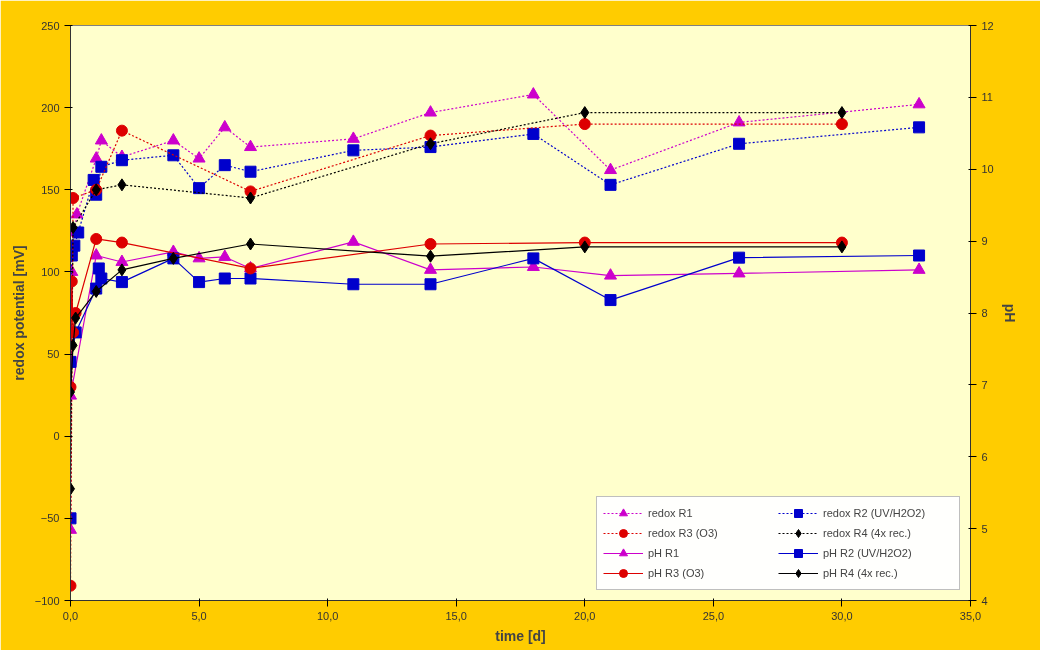 The image size is (1047, 655). Describe the element at coordinates (713, 615) in the screenshot. I see `x-tick-label: 25,0` at that location.